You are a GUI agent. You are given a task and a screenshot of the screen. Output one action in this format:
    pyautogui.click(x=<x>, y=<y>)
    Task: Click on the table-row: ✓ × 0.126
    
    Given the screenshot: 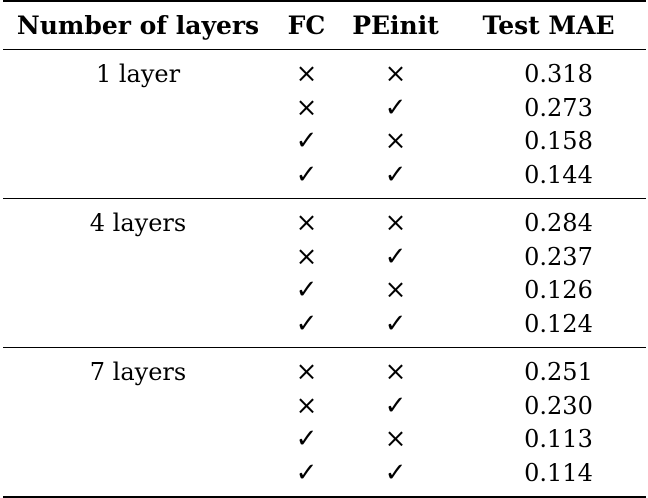 What is the action you would take?
    pyautogui.click(x=324, y=291)
    